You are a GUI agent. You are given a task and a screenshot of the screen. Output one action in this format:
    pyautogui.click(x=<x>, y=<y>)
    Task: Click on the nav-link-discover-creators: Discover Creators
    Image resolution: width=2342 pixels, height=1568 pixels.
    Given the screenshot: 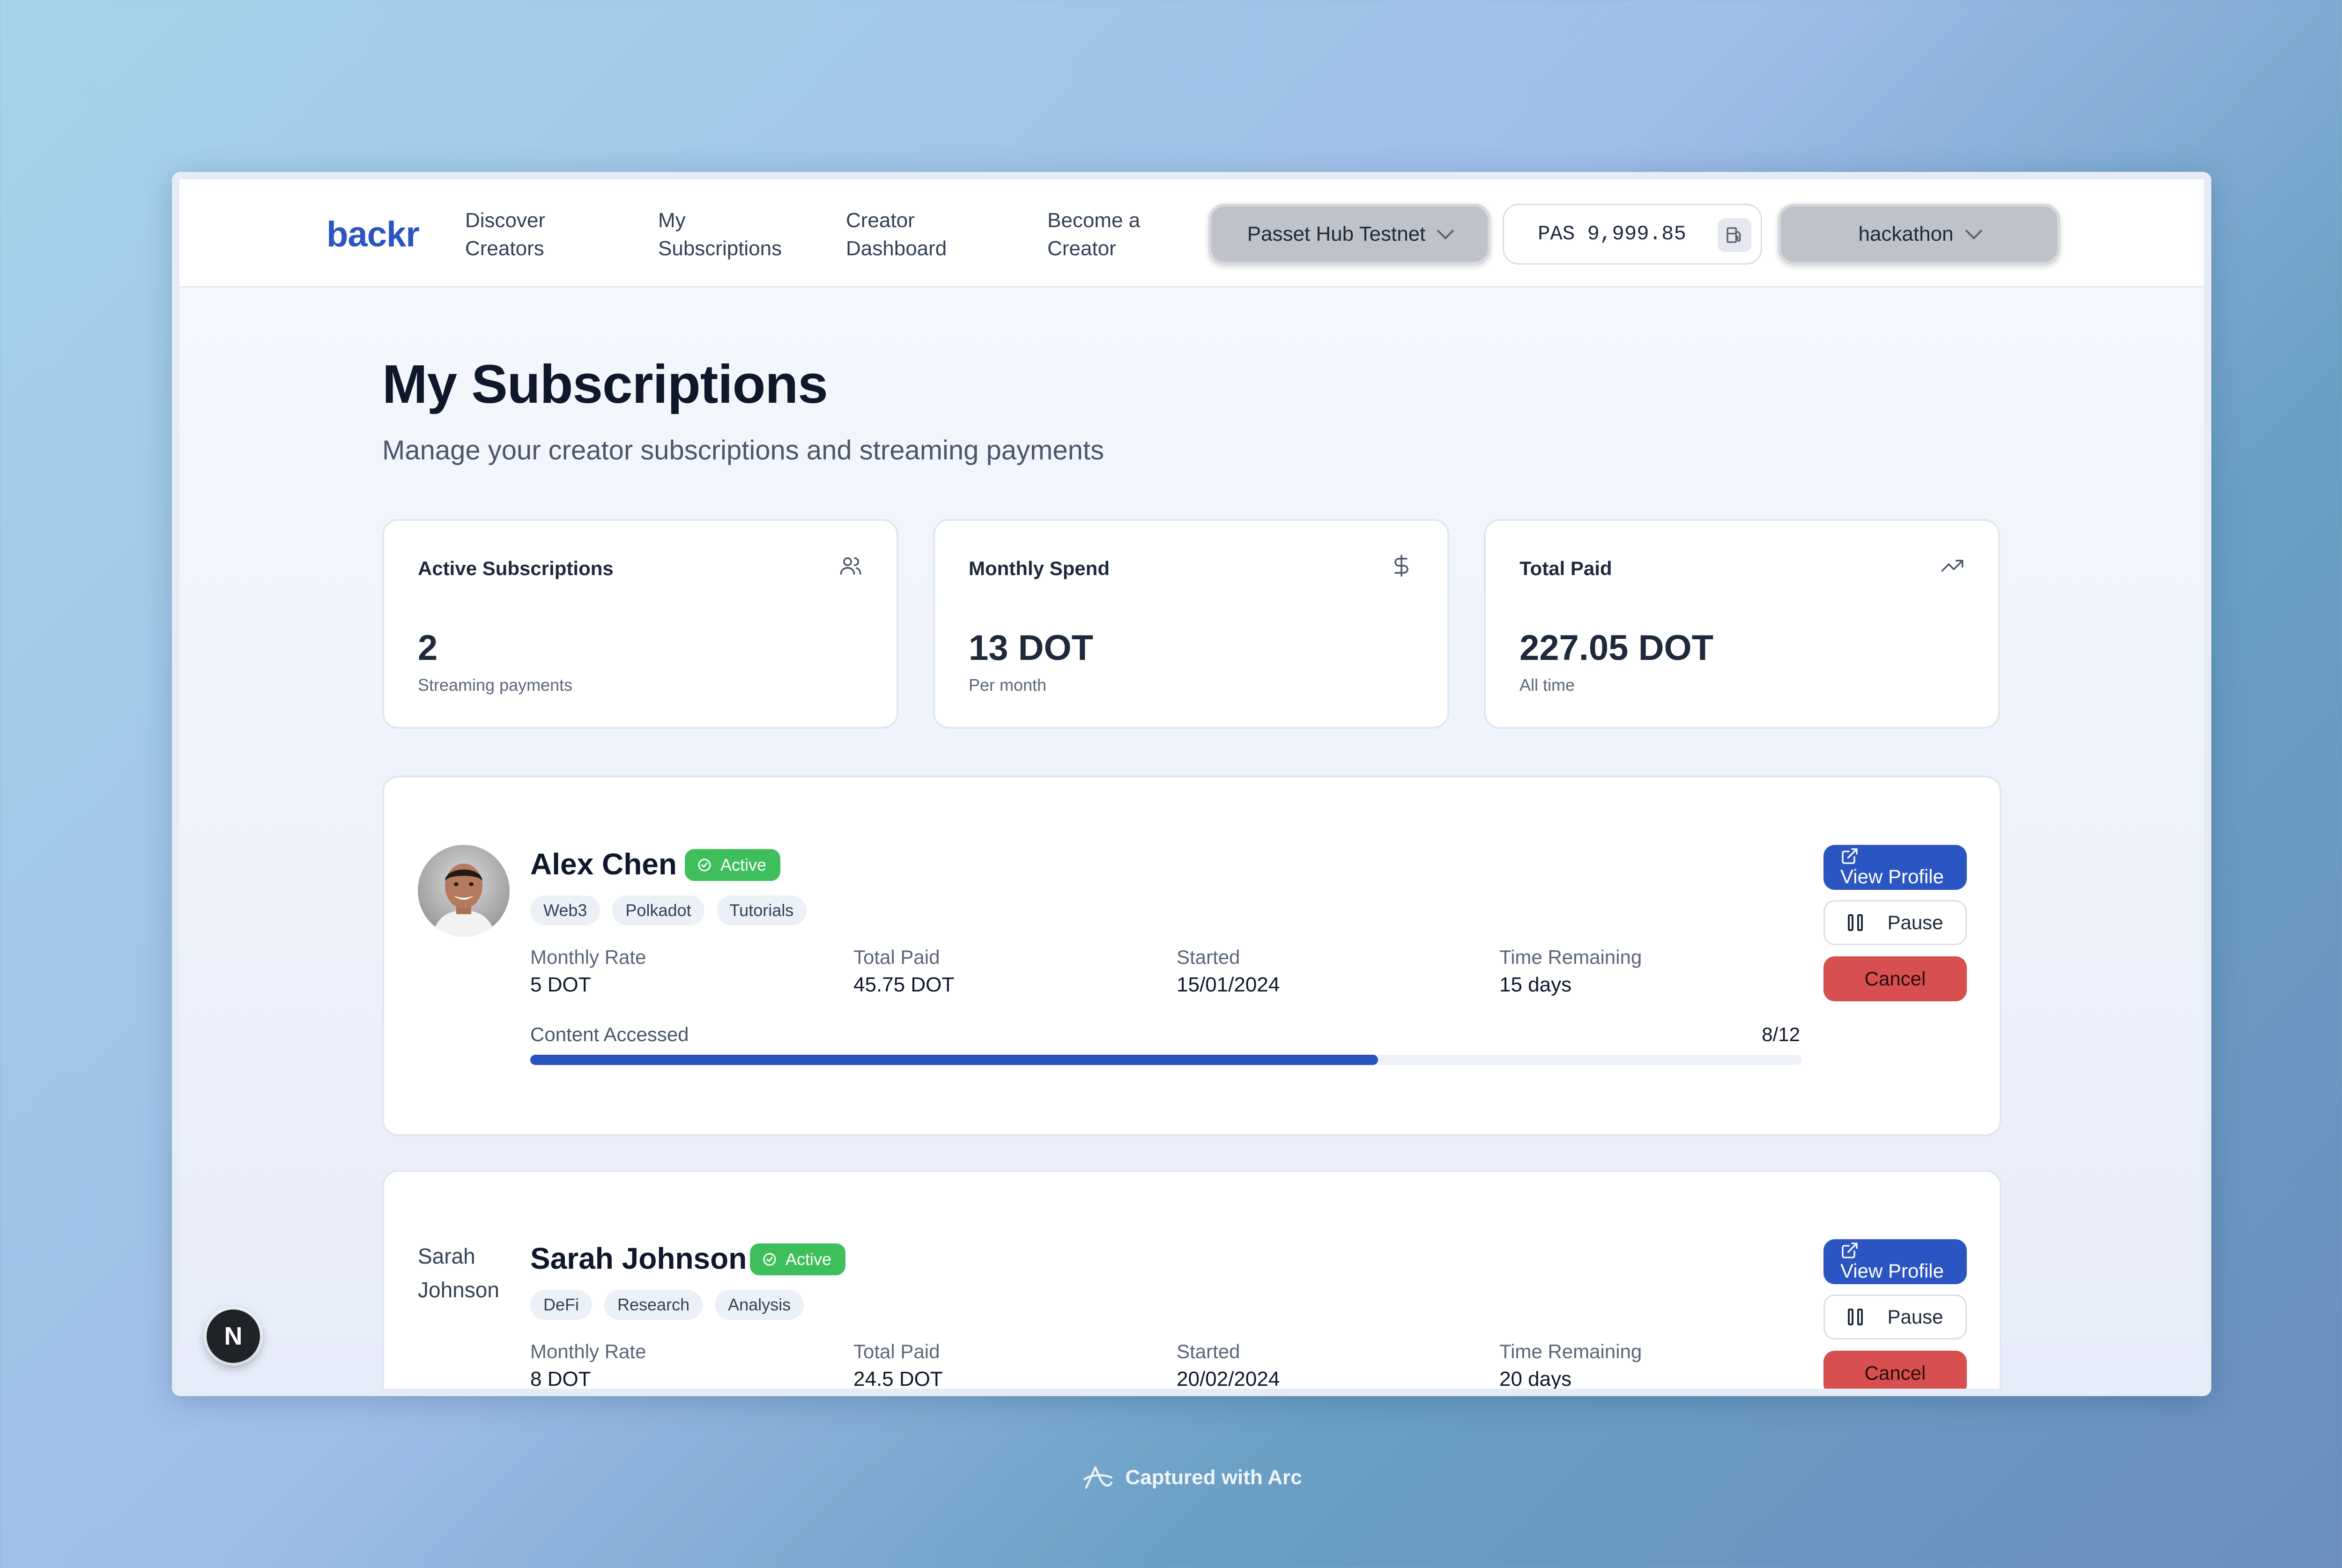 What is the action you would take?
    pyautogui.click(x=505, y=234)
    